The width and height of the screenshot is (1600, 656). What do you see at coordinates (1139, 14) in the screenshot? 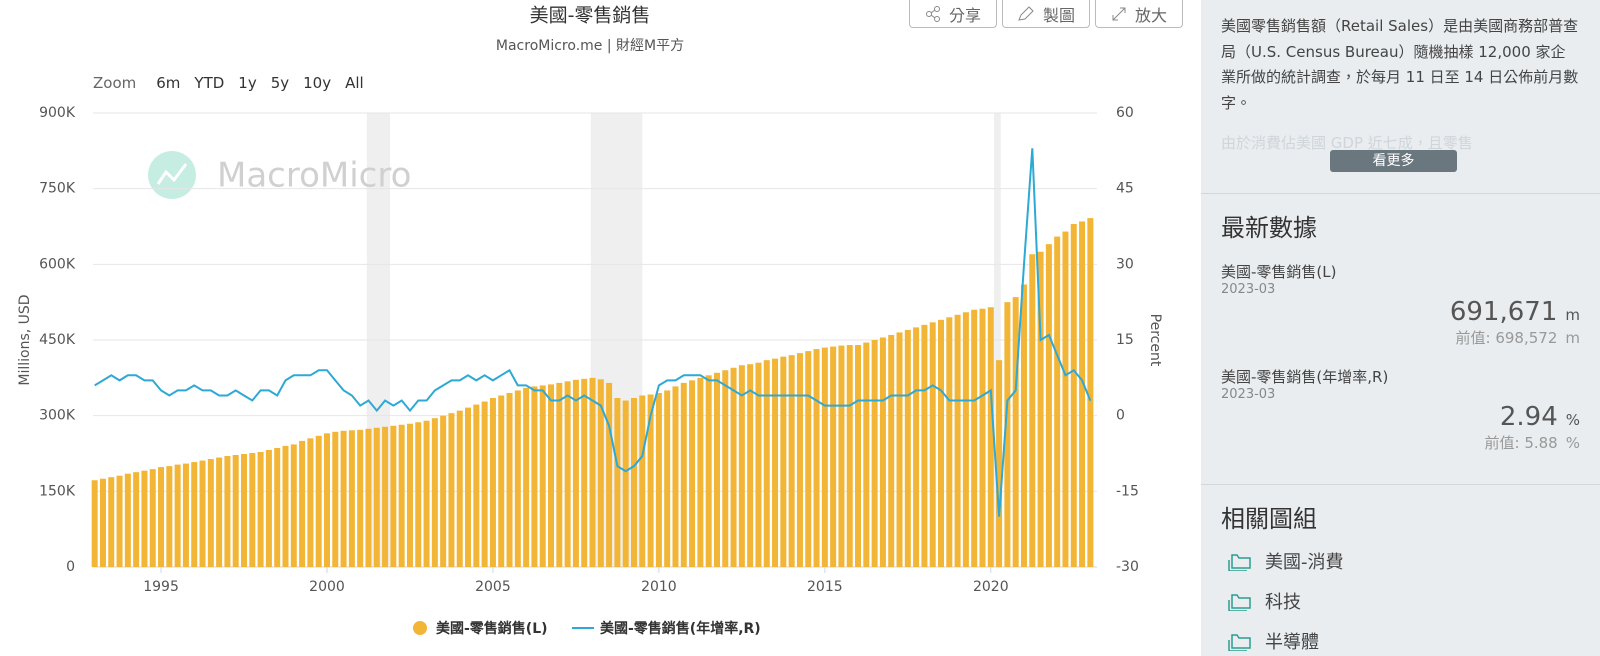
I see `expand-button: 放大` at bounding box center [1139, 14].